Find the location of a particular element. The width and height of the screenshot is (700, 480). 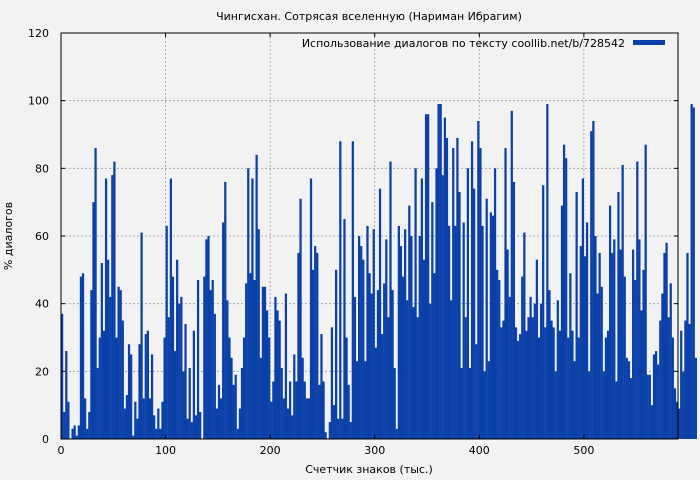

y-tick-label: 80 is located at coordinates (42, 168).